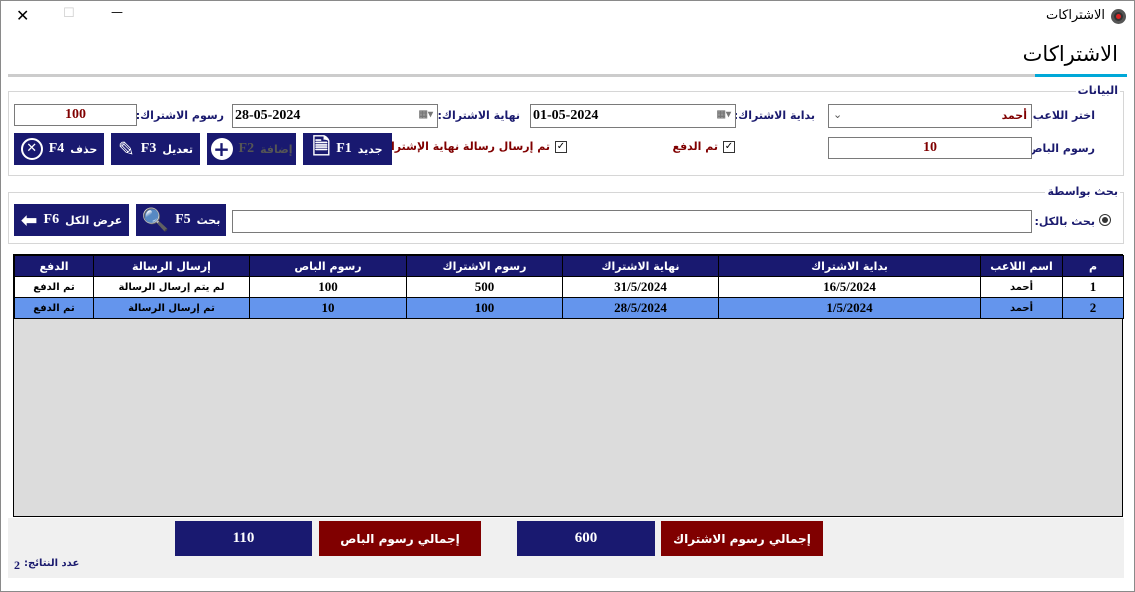 The width and height of the screenshot is (1135, 592). What do you see at coordinates (703, 146) in the screenshot?
I see `paid-checkbox: ✓ تم الدفع` at bounding box center [703, 146].